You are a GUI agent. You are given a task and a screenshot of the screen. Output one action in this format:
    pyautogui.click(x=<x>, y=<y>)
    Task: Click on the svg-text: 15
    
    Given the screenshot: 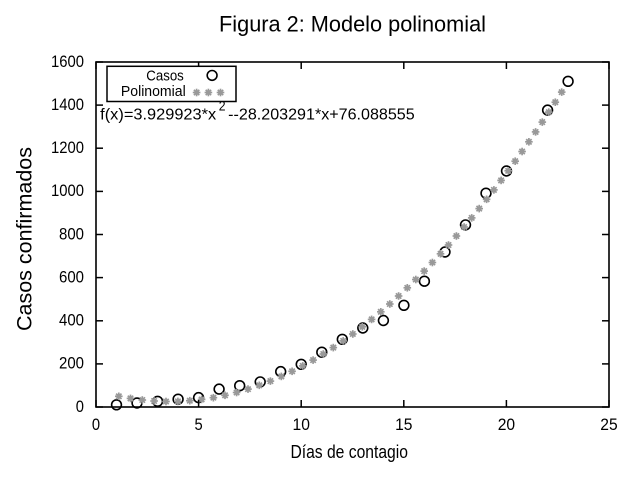 What is the action you would take?
    pyautogui.click(x=403, y=425)
    